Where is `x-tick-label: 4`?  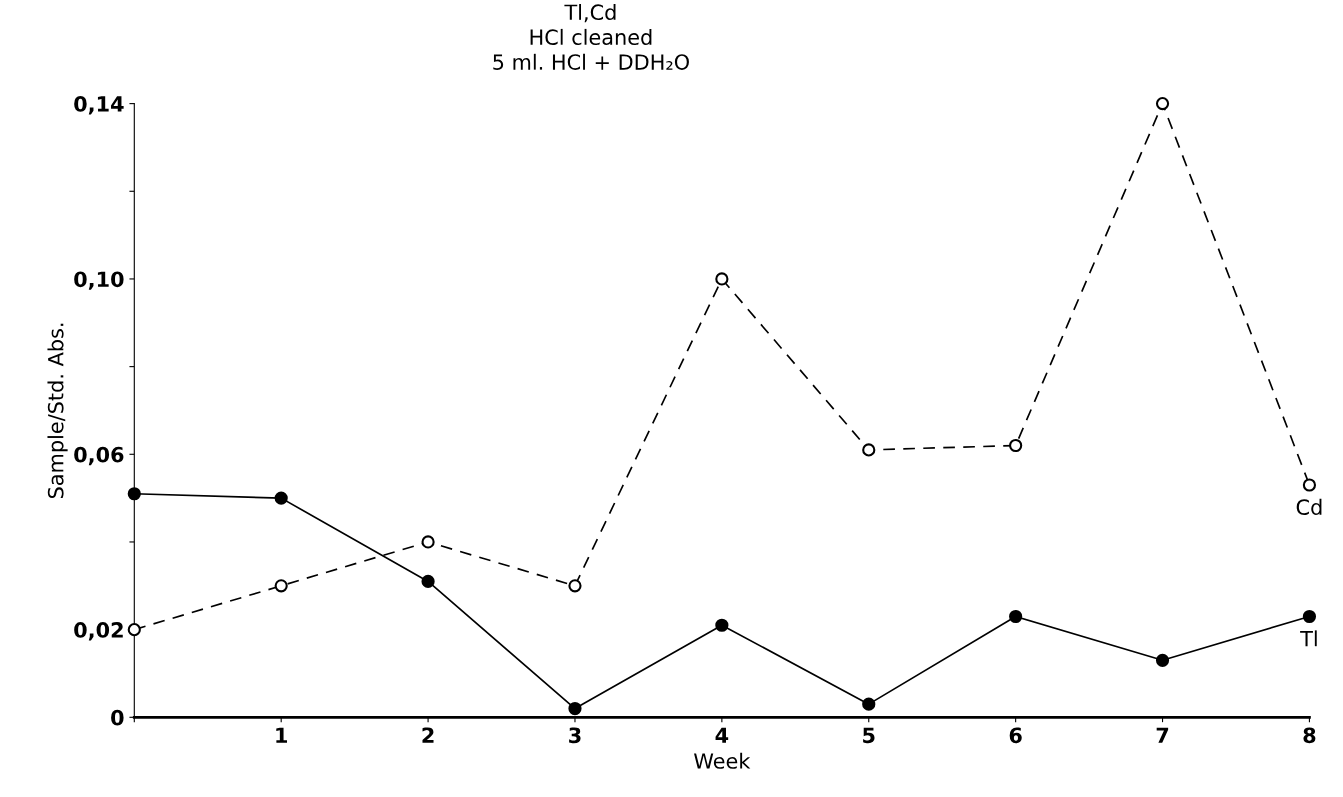 x-tick-label: 4 is located at coordinates (722, 735).